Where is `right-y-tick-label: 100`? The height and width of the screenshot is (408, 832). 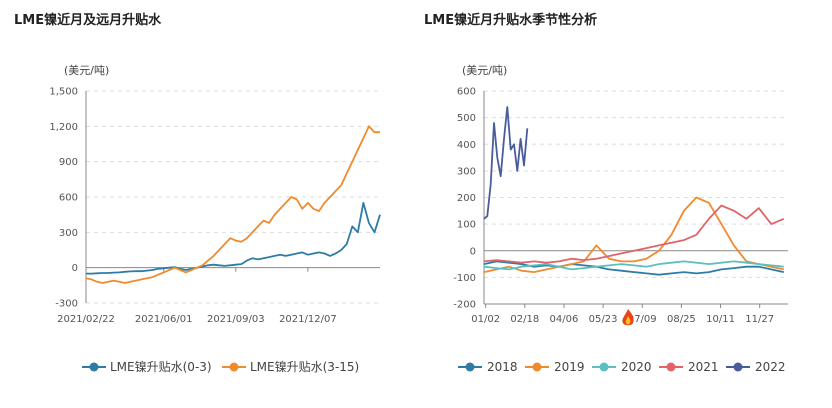
right-y-tick-label: 100 is located at coordinates (466, 225).